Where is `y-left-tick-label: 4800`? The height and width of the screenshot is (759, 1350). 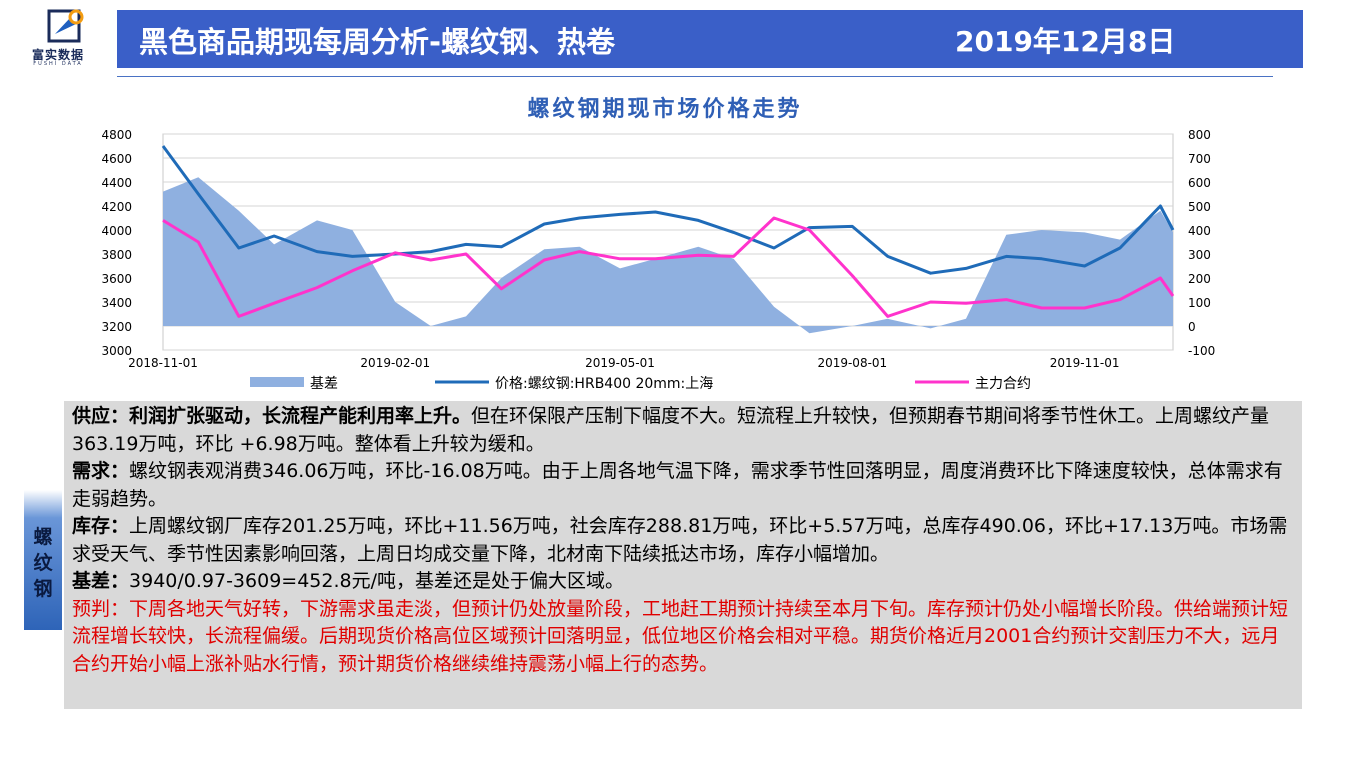
y-left-tick-label: 4800 is located at coordinates (116, 135).